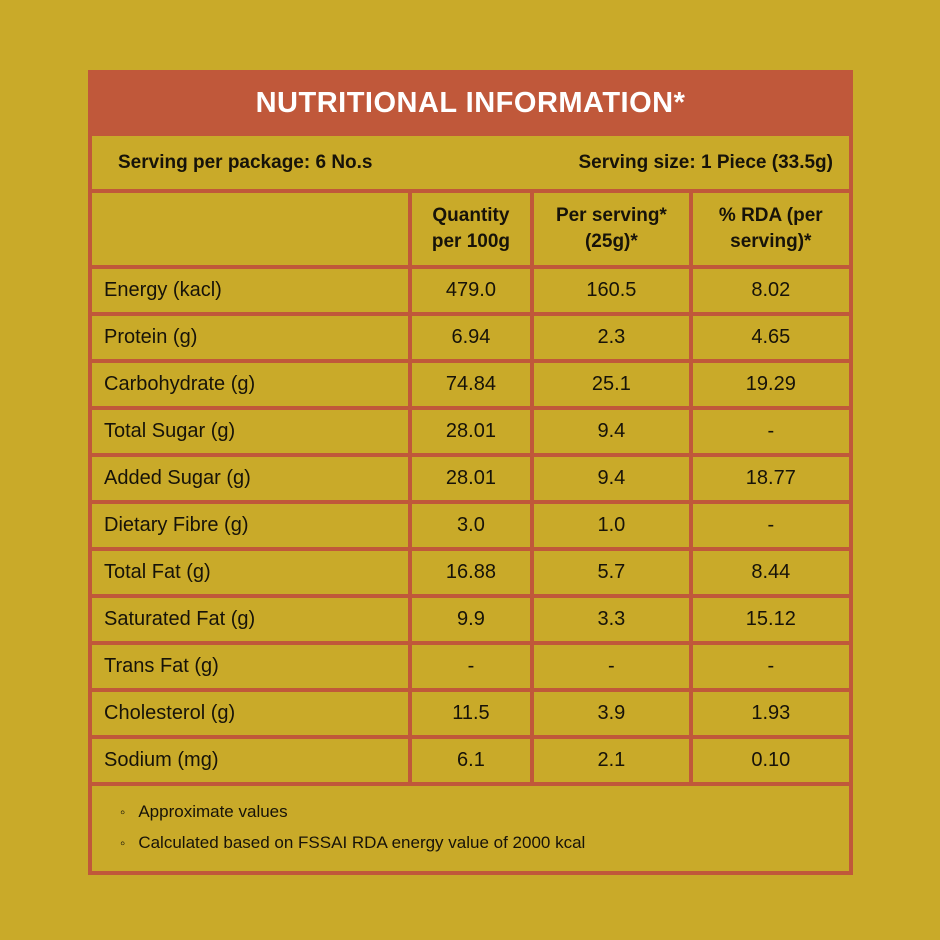 The height and width of the screenshot is (940, 940). Describe the element at coordinates (611, 290) in the screenshot. I see `value-per-serving: 160.5` at that location.